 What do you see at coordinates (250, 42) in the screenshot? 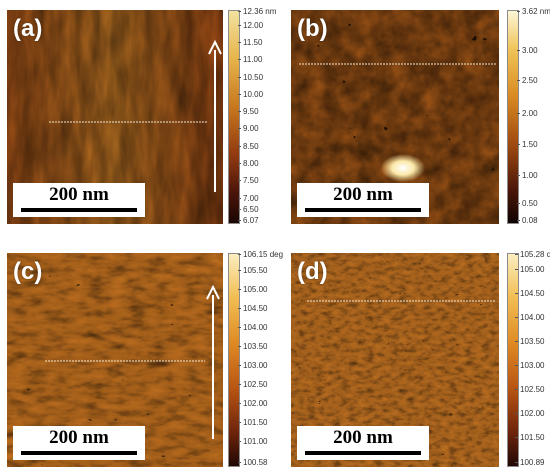
I see `colorbar-tick: 11.50` at bounding box center [250, 42].